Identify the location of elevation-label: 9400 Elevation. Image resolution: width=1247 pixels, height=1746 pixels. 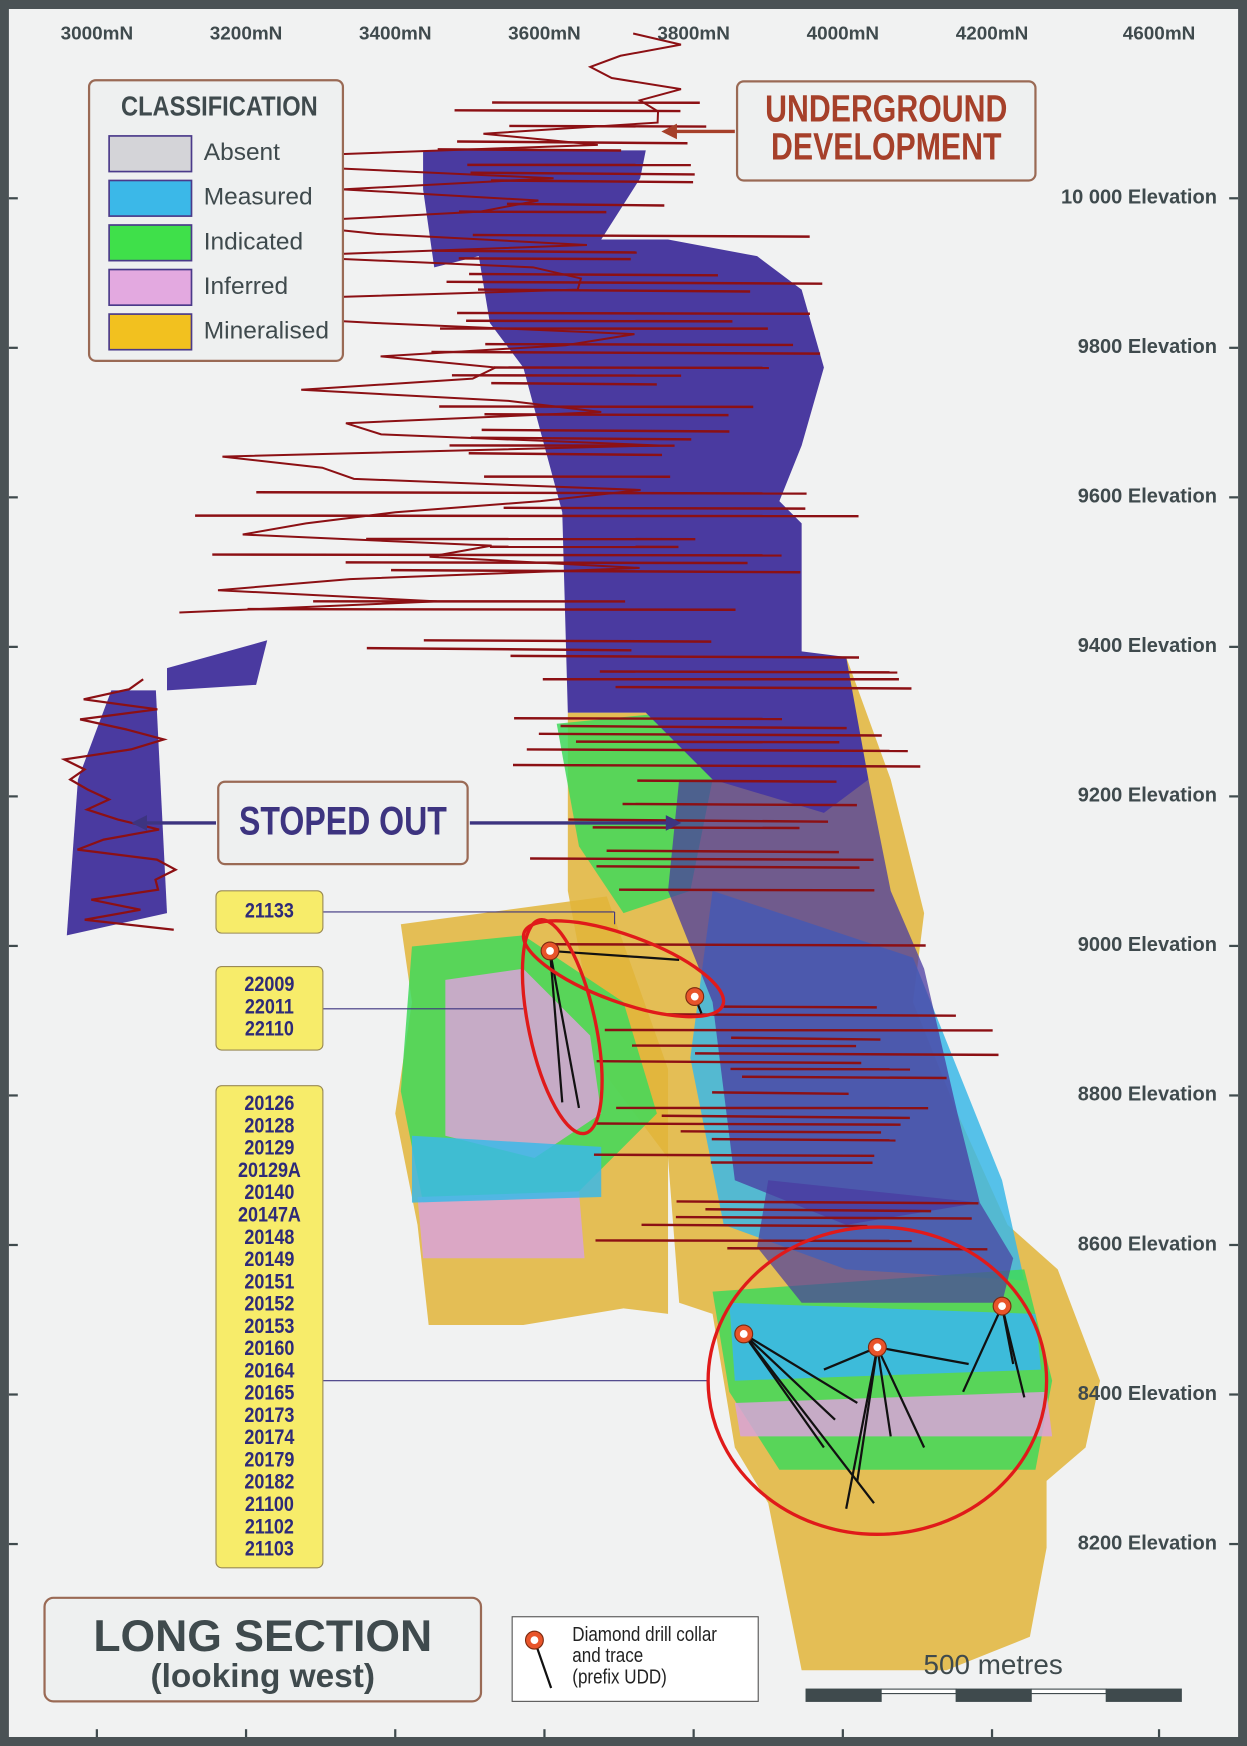
(1147, 646).